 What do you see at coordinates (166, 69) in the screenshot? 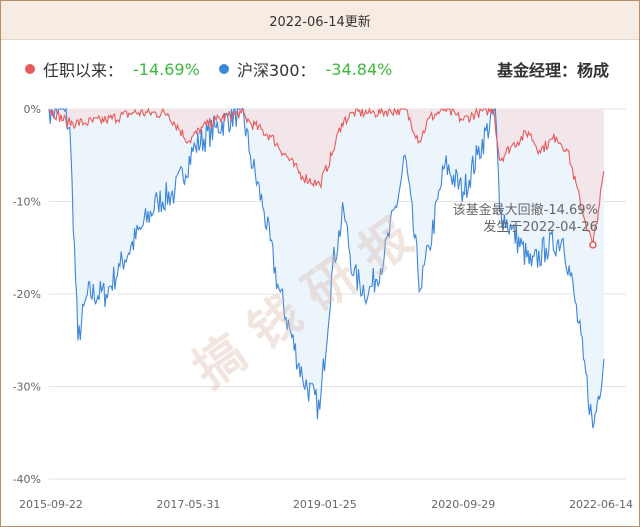
I see `fund-value: -14.69%` at bounding box center [166, 69].